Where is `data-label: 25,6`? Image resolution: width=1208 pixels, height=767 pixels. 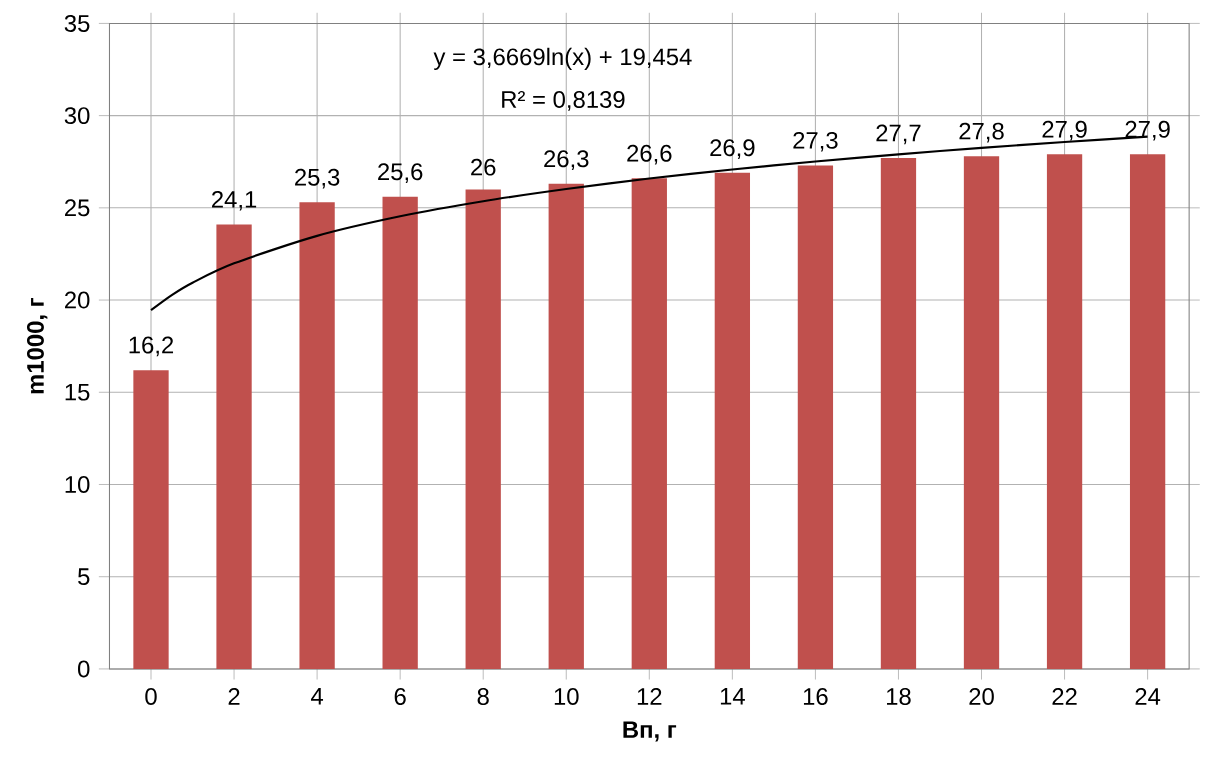 data-label: 25,6 is located at coordinates (400, 173).